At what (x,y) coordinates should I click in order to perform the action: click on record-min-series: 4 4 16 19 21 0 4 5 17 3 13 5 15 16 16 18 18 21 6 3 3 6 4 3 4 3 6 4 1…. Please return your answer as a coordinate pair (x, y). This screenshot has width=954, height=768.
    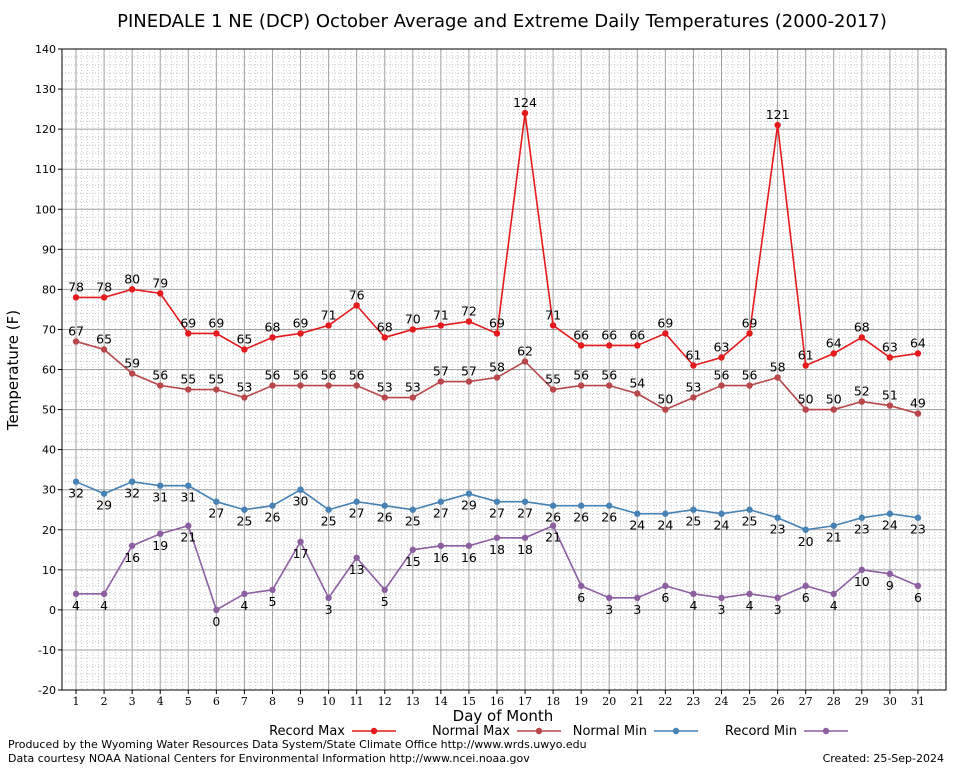
    Looking at the image, I should click on (497, 575).